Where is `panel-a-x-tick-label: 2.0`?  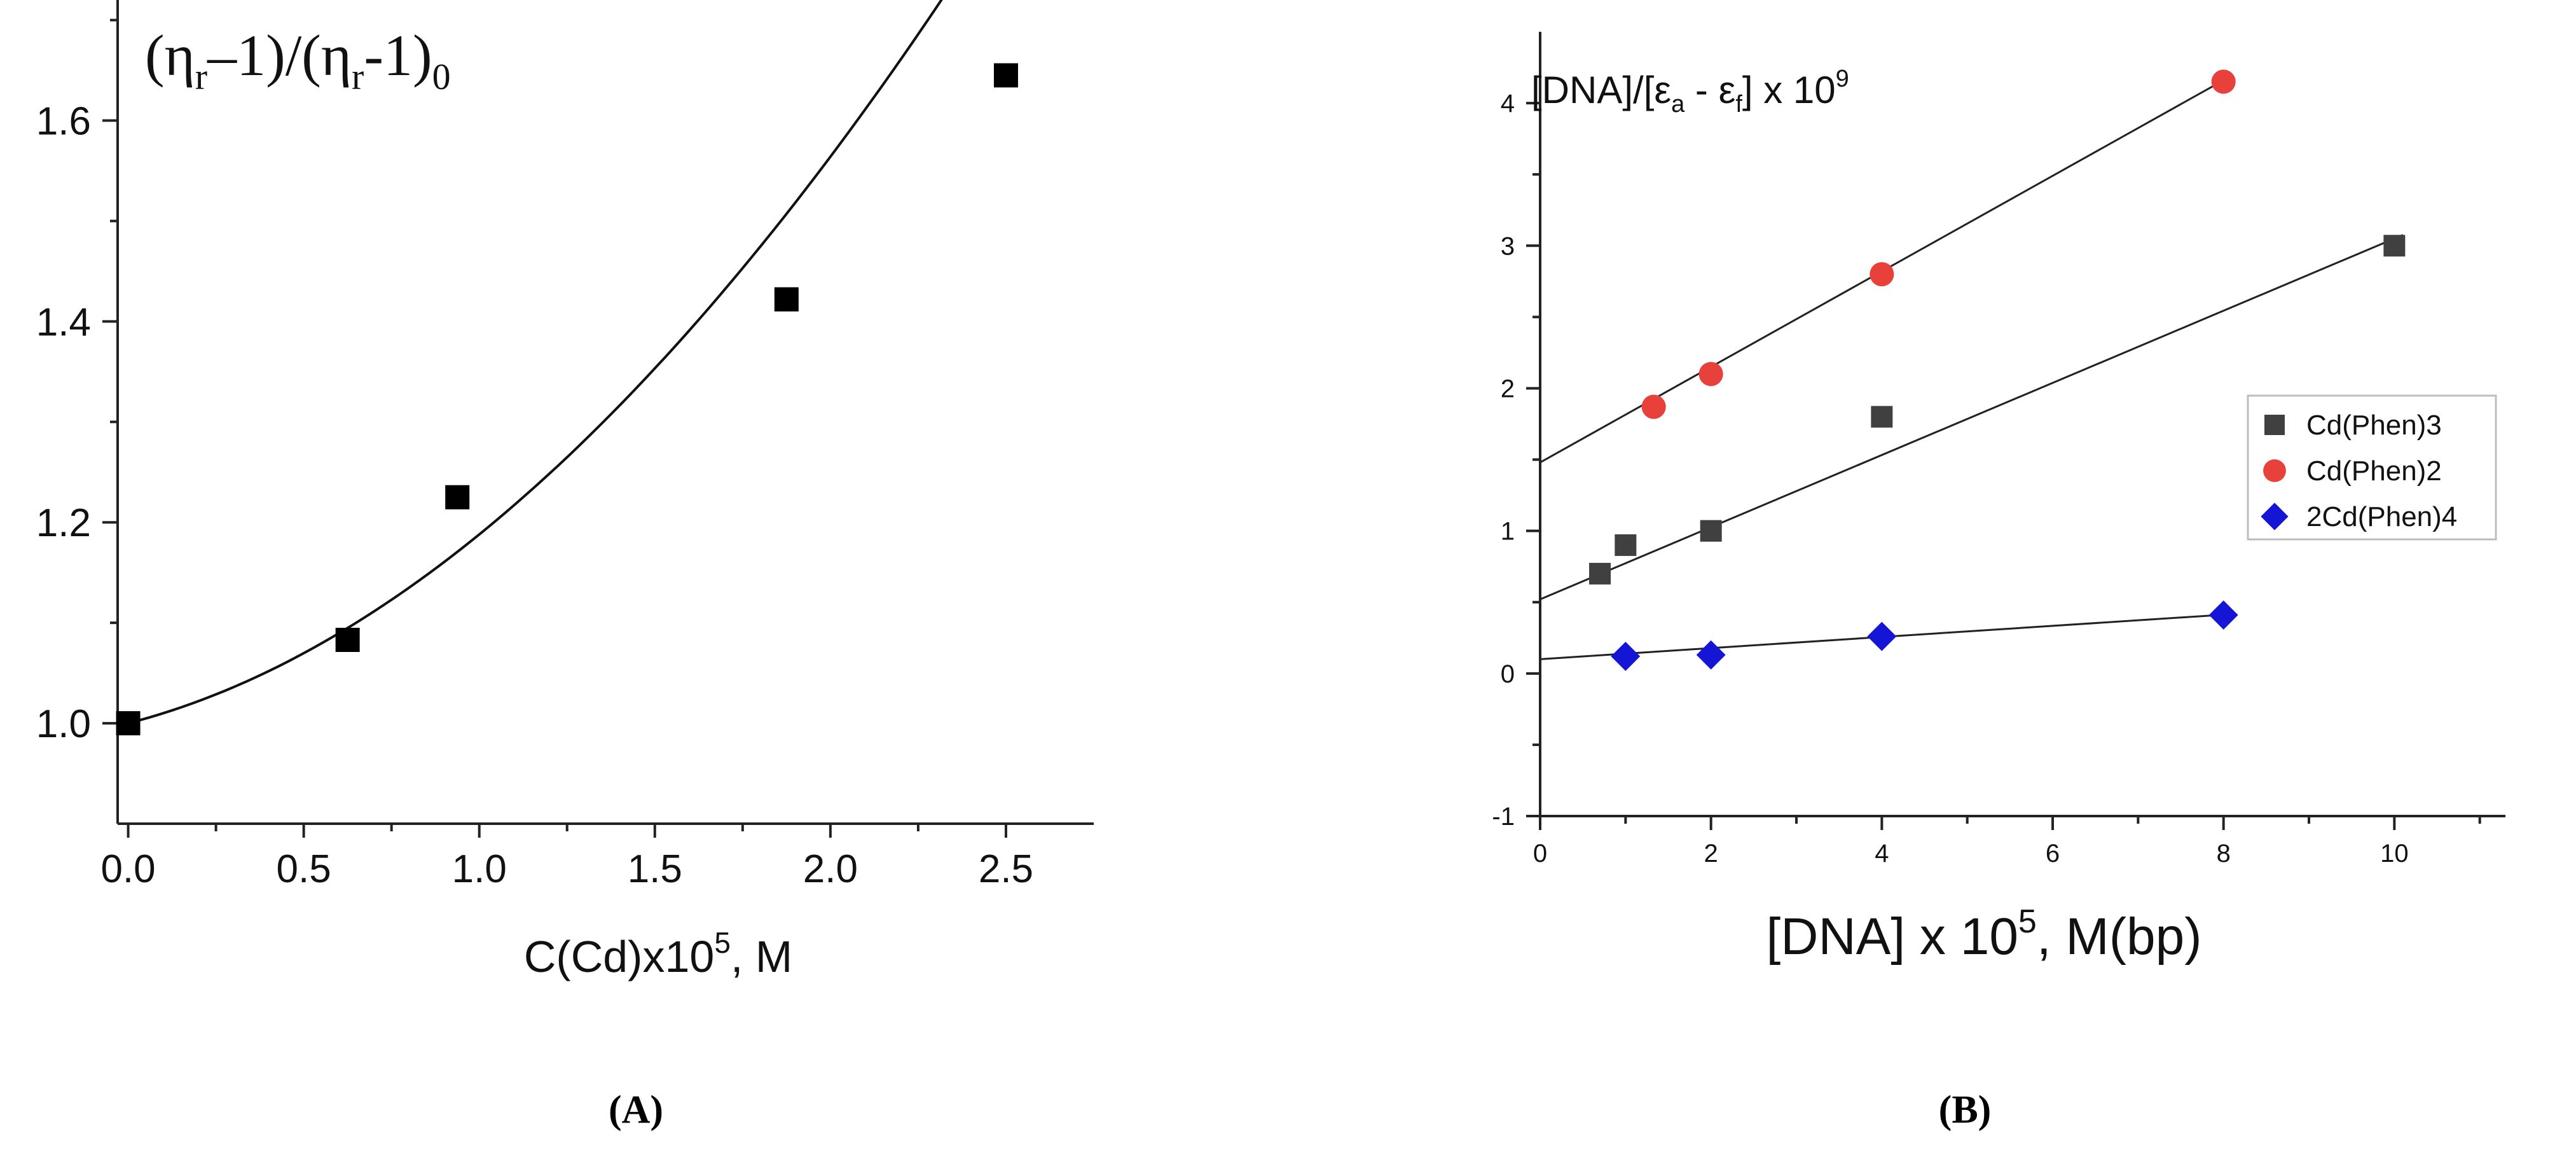
panel-a-x-tick-label: 2.0 is located at coordinates (830, 869).